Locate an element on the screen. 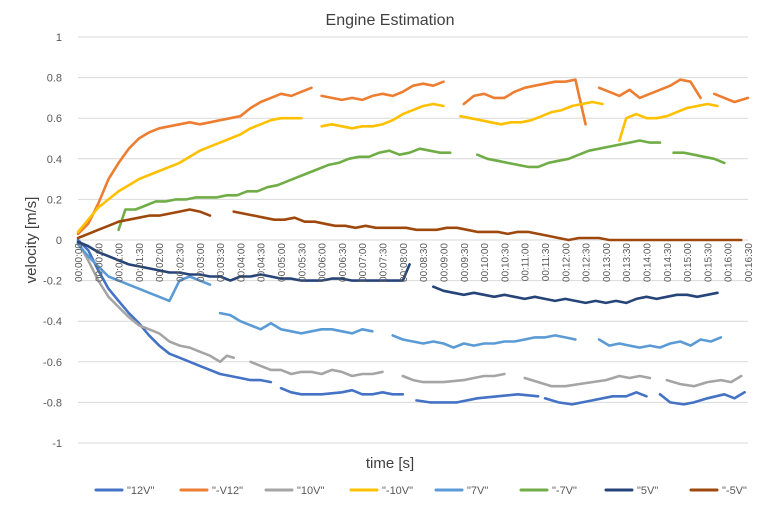  legend-item: "-5V" is located at coordinates (718, 491).